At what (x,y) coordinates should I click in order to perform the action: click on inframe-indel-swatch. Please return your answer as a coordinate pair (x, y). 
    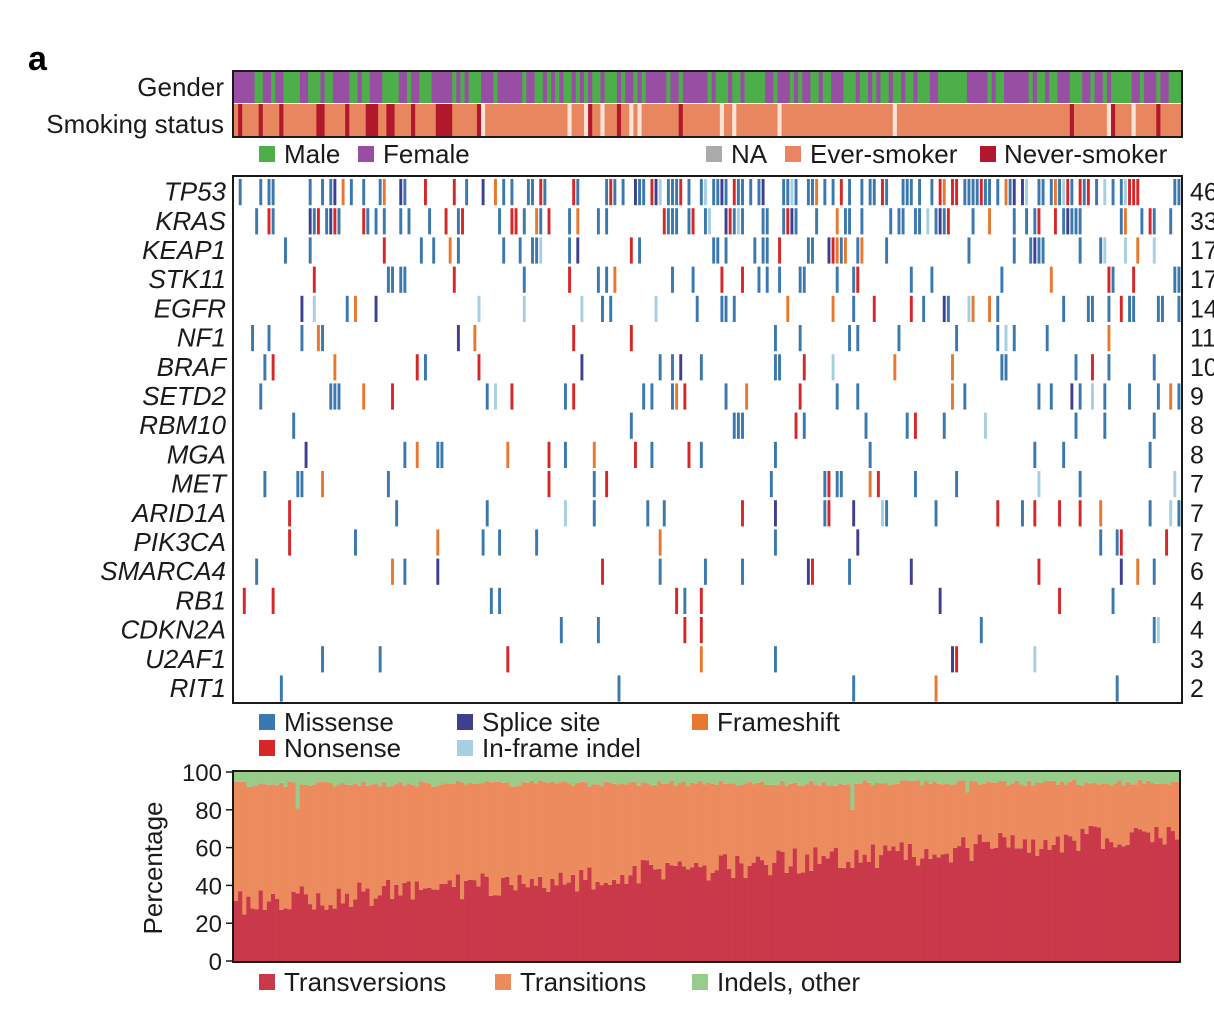
    Looking at the image, I should click on (465, 748).